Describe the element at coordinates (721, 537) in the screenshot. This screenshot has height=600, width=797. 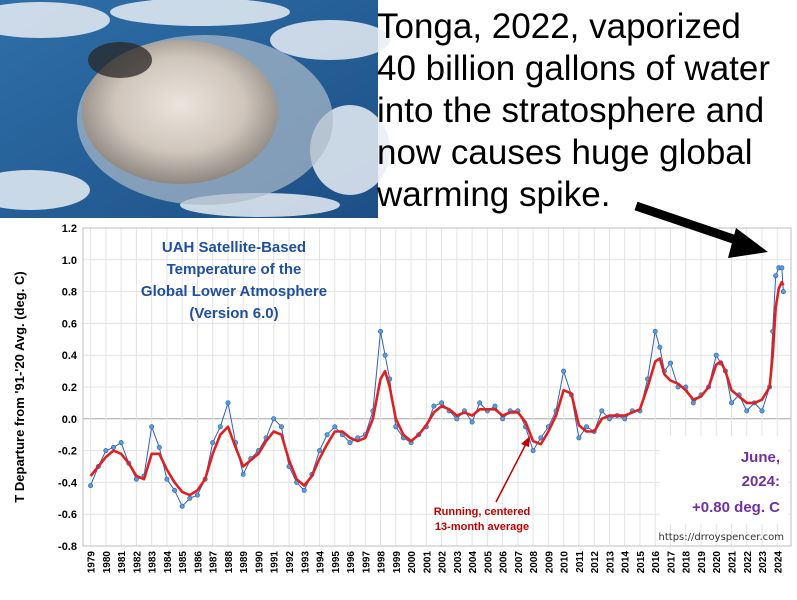
I see `source-credit: https://drroyspencer.com` at that location.